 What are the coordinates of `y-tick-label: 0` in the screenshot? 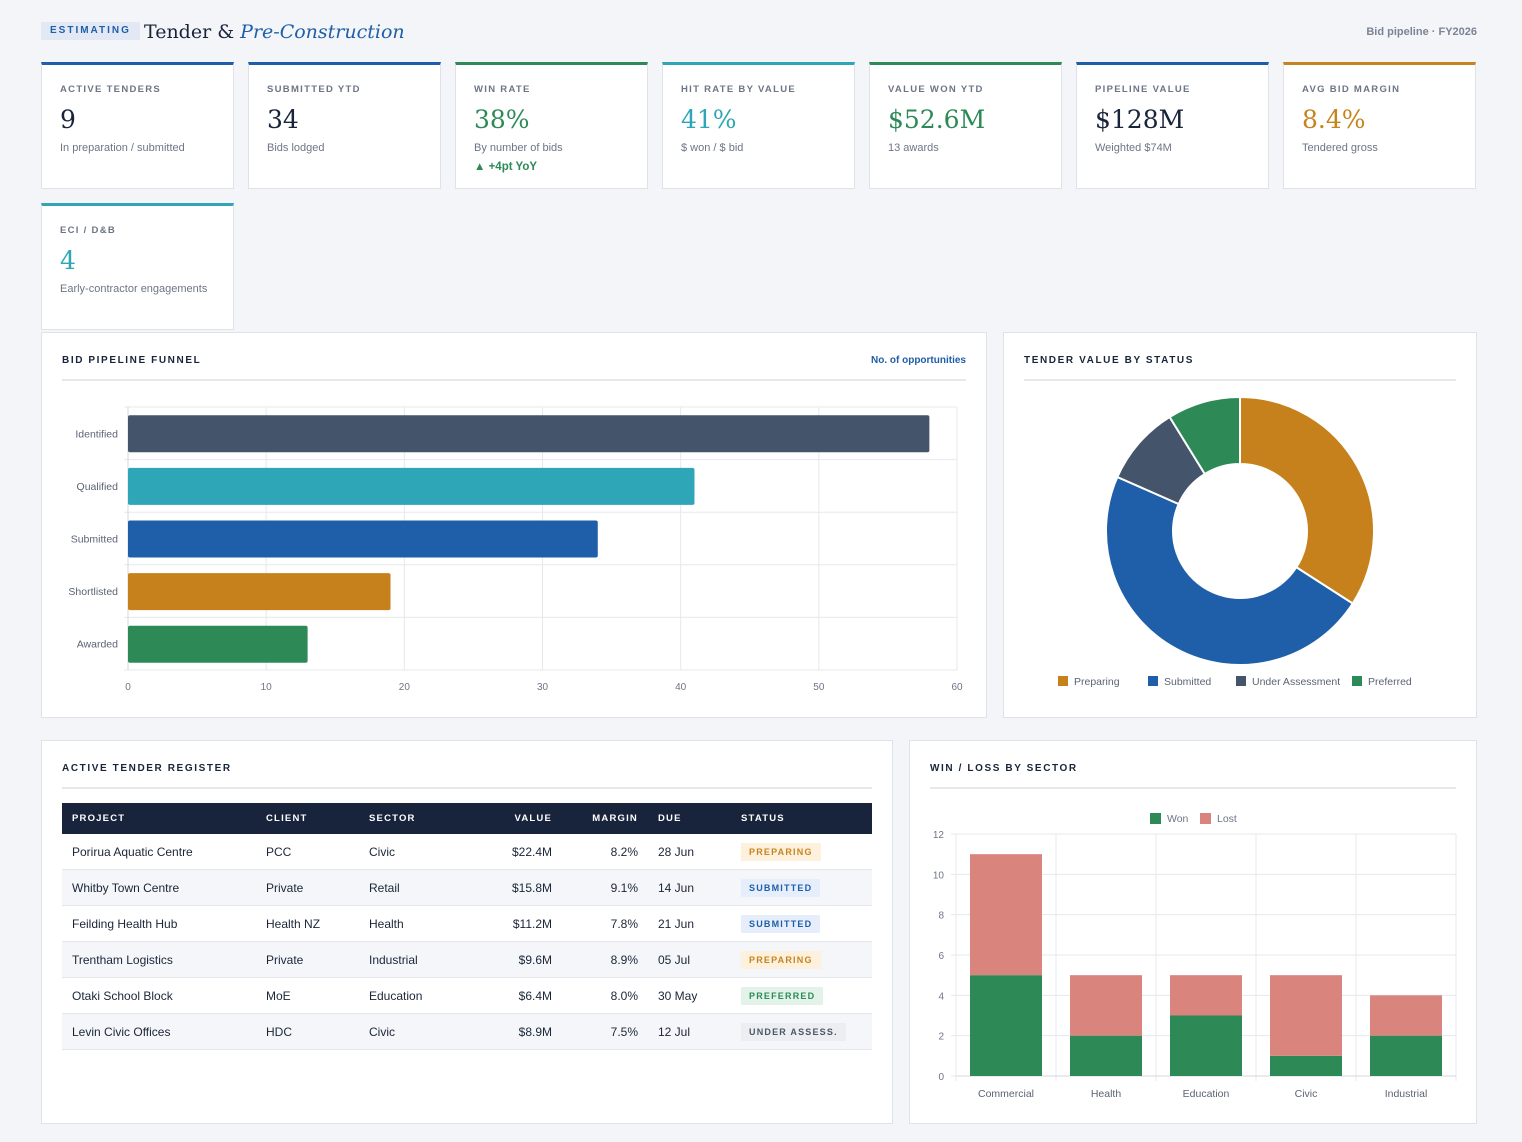 It's located at (941, 1077).